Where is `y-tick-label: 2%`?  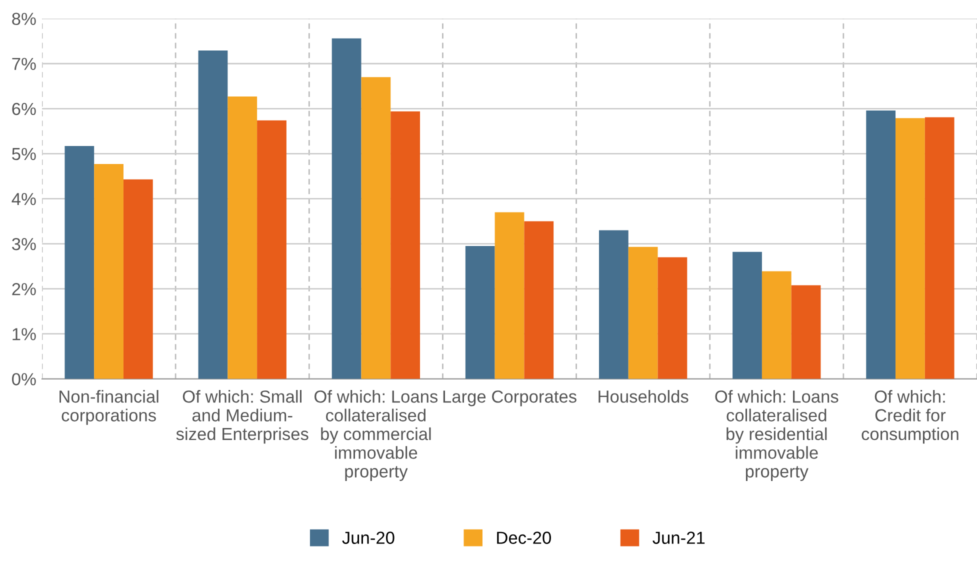
y-tick-label: 2% is located at coordinates (24, 289).